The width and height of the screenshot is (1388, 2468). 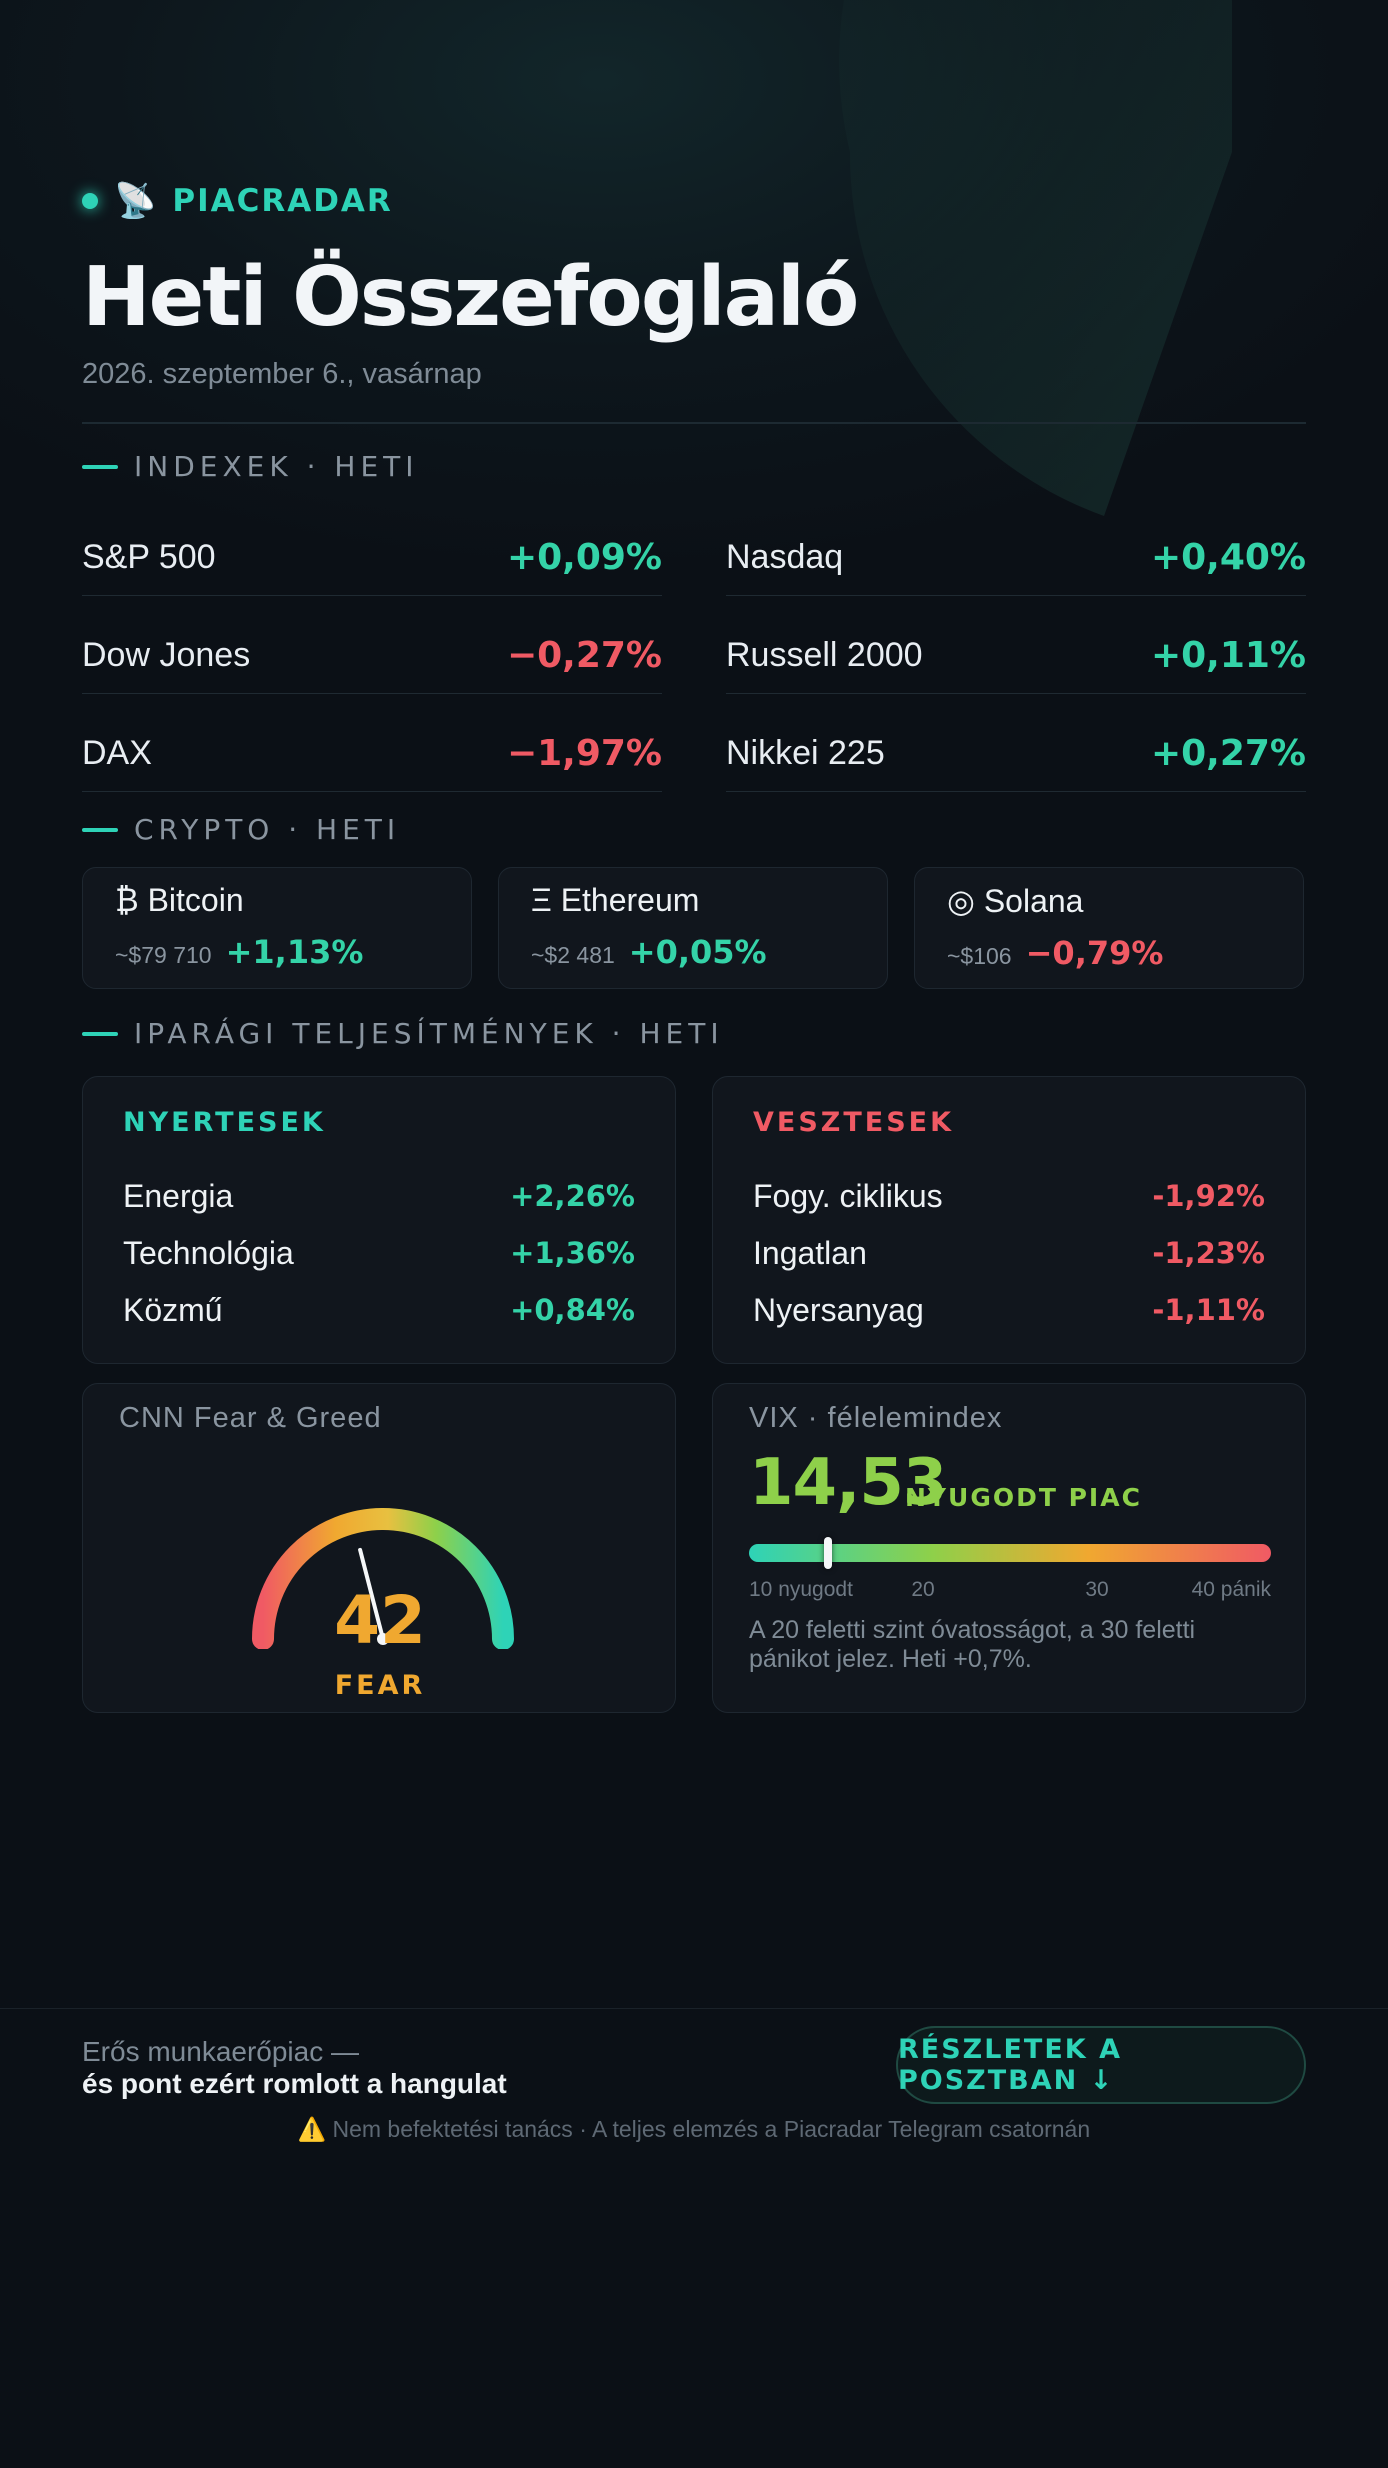 I want to click on index-change: +0,27%, so click(x=1228, y=753).